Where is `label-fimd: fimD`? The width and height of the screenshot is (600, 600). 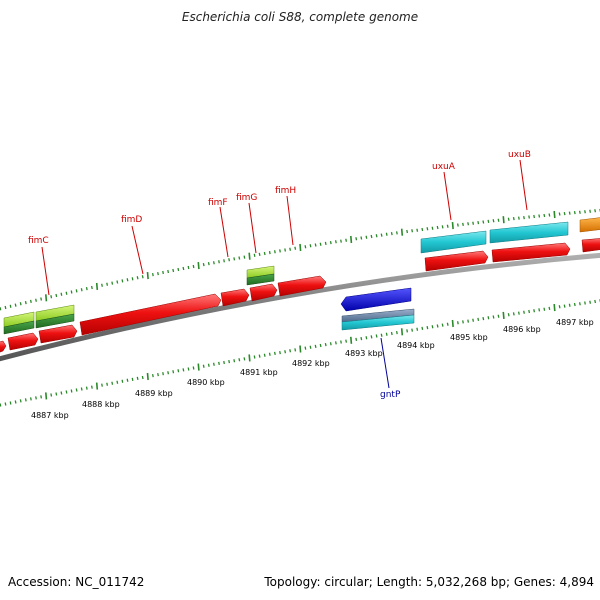
label-fimd: fimD is located at coordinates (131, 220).